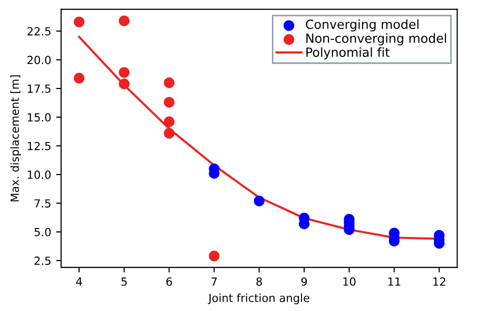 This screenshot has width=489, height=311. What do you see at coordinates (39, 60) in the screenshot?
I see `y-tick-label: 20.0` at bounding box center [39, 60].